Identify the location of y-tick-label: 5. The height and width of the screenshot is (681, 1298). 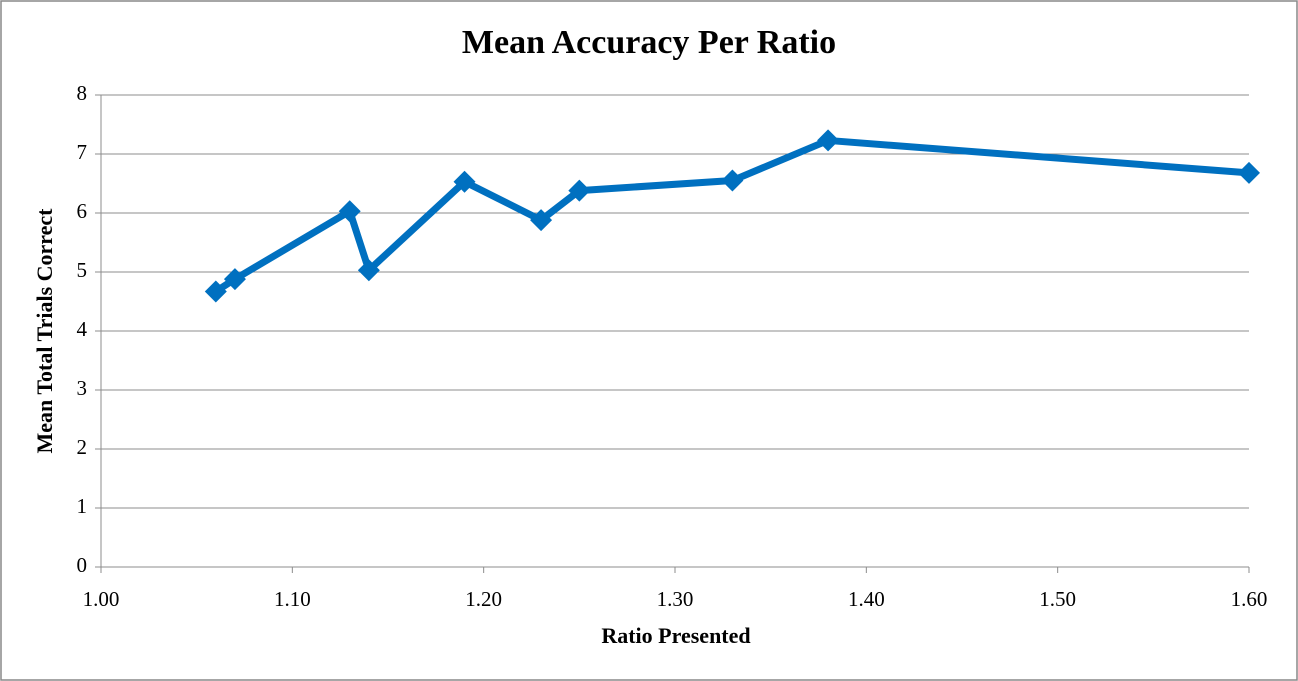
(82, 270).